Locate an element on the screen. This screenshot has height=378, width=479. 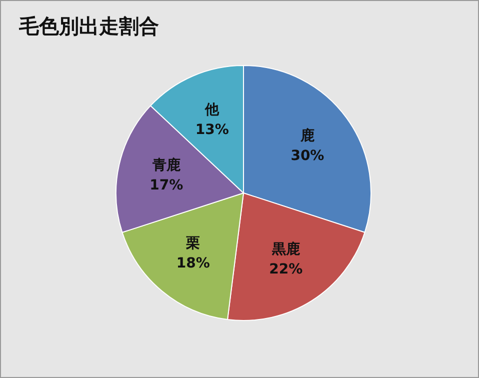
slice-label: 青鹿 is located at coordinates (165, 165).